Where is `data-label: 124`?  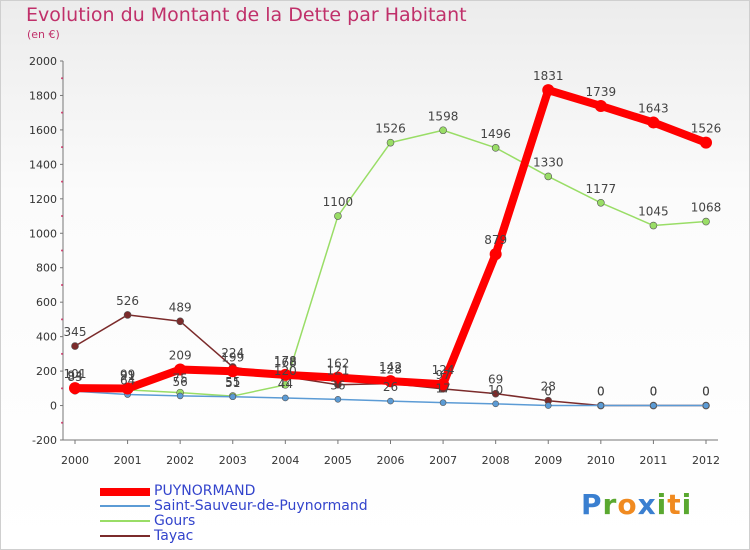 data-label: 124 is located at coordinates (443, 370).